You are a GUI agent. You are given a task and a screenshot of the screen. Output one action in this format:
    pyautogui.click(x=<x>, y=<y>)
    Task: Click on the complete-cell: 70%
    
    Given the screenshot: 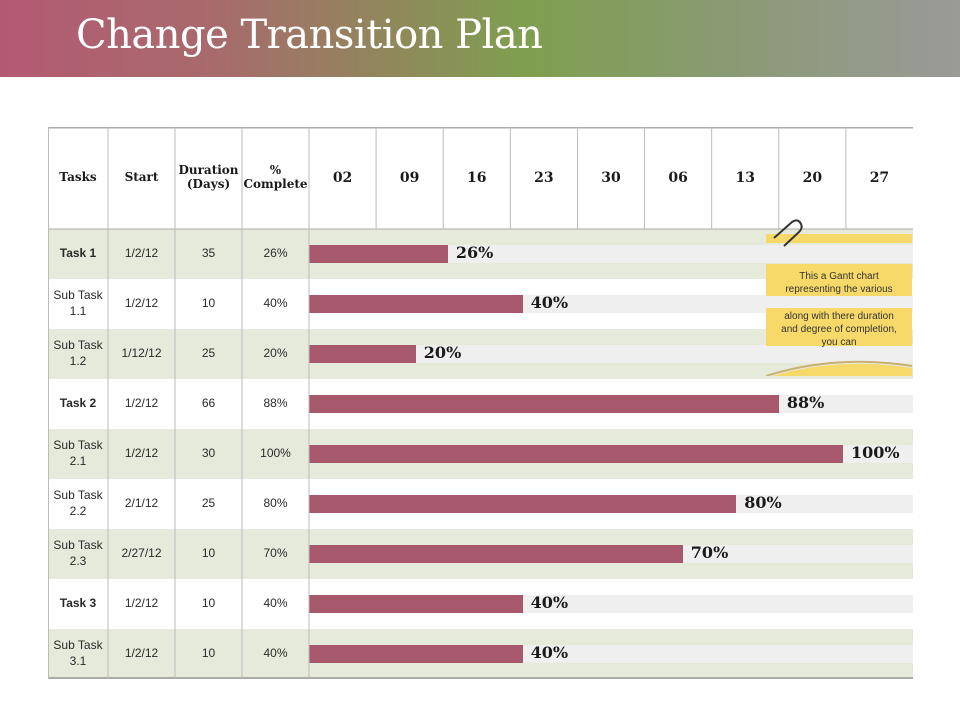 What is the action you would take?
    pyautogui.click(x=275, y=553)
    